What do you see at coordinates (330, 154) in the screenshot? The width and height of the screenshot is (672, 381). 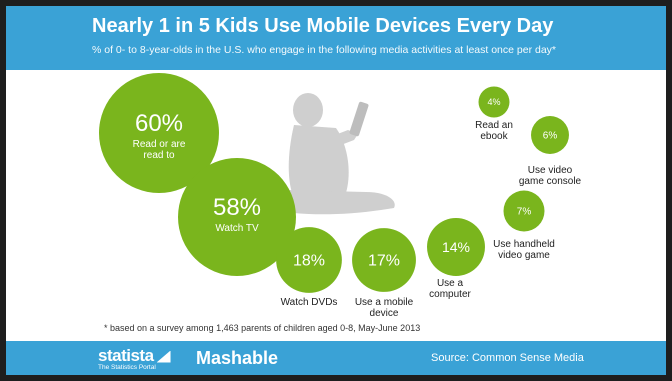 I see `child-illustration` at bounding box center [330, 154].